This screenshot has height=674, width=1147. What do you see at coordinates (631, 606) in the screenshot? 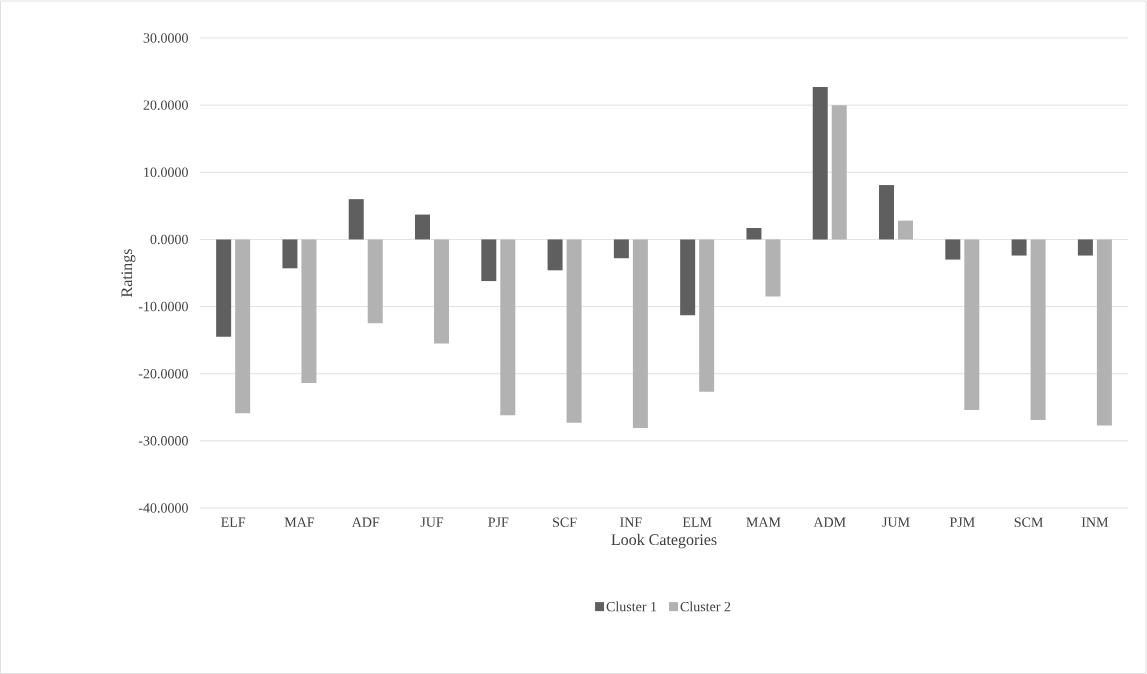
I see `legend-label: Cluster 1` at bounding box center [631, 606].